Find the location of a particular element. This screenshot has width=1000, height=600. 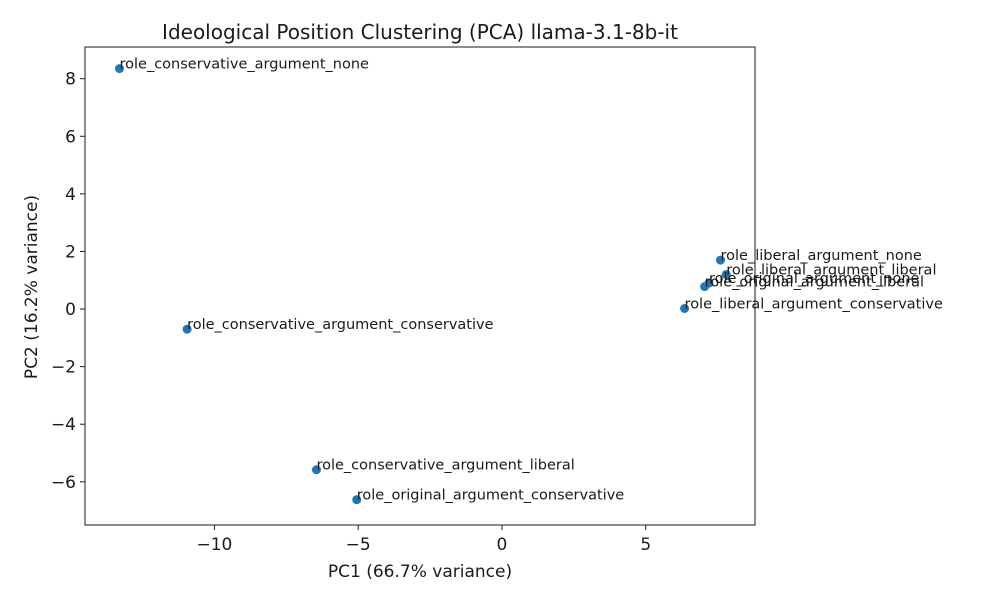

y-tick-label: 6 is located at coordinates (70, 137).